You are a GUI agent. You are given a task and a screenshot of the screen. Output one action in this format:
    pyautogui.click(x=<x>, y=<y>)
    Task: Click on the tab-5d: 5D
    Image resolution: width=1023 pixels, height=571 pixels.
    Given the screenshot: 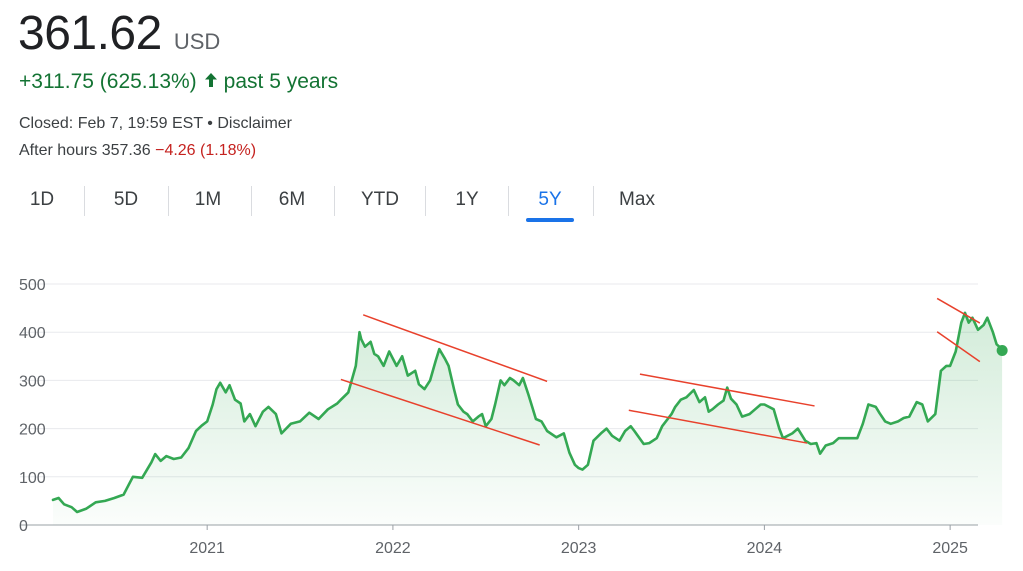 What is the action you would take?
    pyautogui.click(x=126, y=201)
    